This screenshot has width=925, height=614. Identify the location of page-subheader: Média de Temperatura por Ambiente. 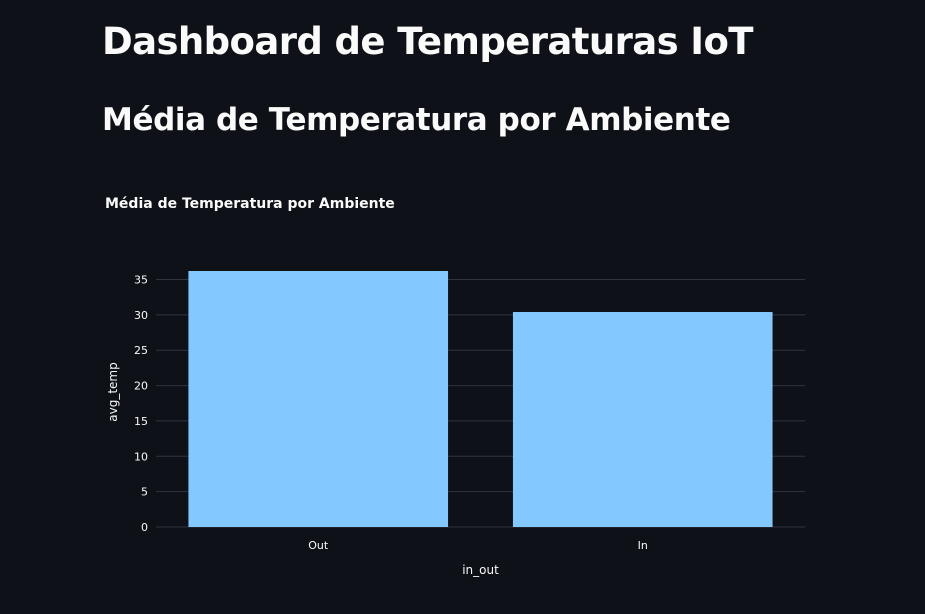
(416, 120).